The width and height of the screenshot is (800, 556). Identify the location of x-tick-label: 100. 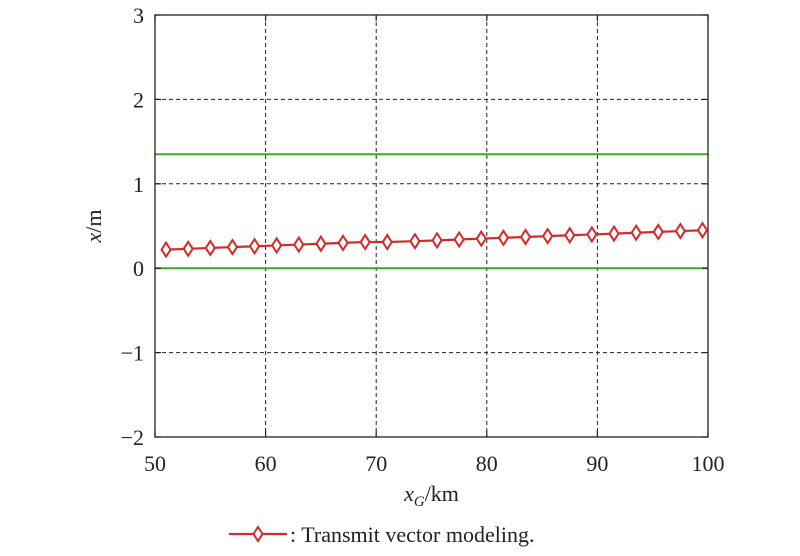
(708, 463).